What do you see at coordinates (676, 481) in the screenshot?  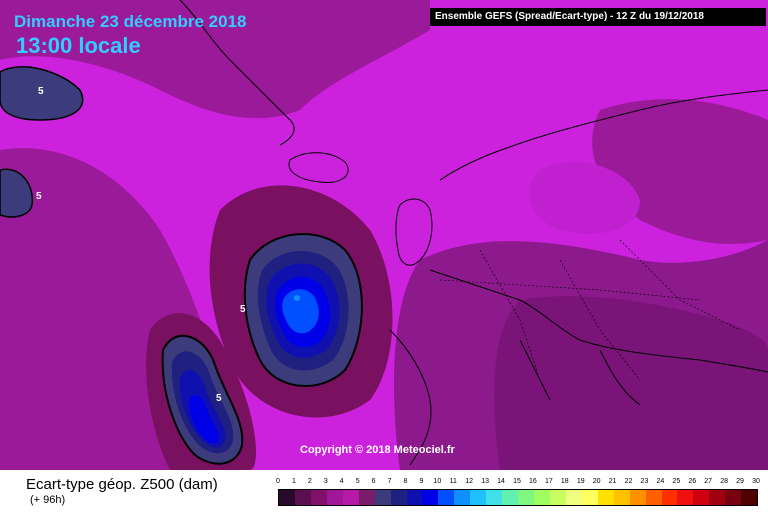 I see `legend-tick-label: 25` at bounding box center [676, 481].